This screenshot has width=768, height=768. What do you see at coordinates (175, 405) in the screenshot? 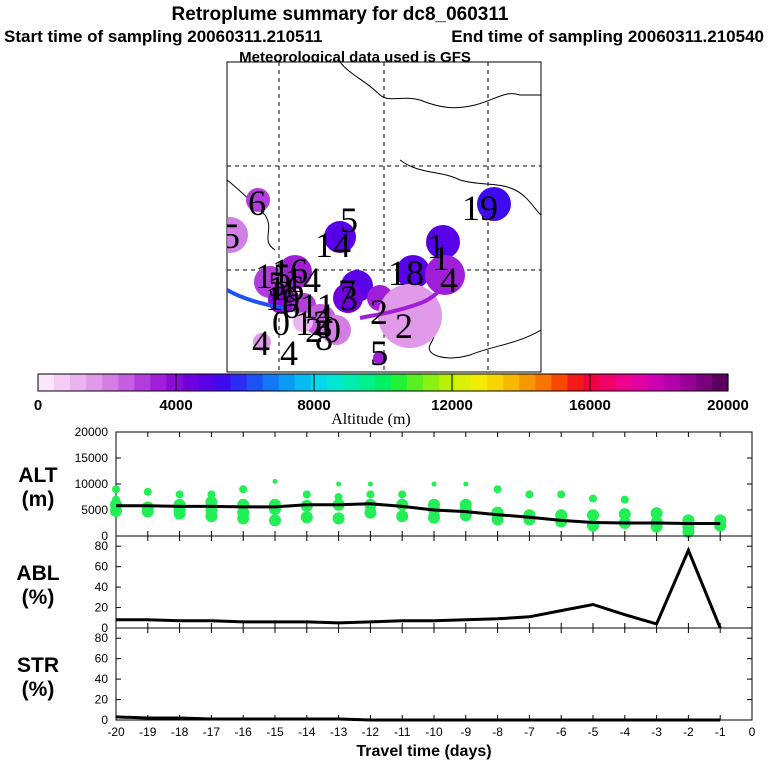
I see `colorbar-tick-label: 4000` at bounding box center [175, 405].